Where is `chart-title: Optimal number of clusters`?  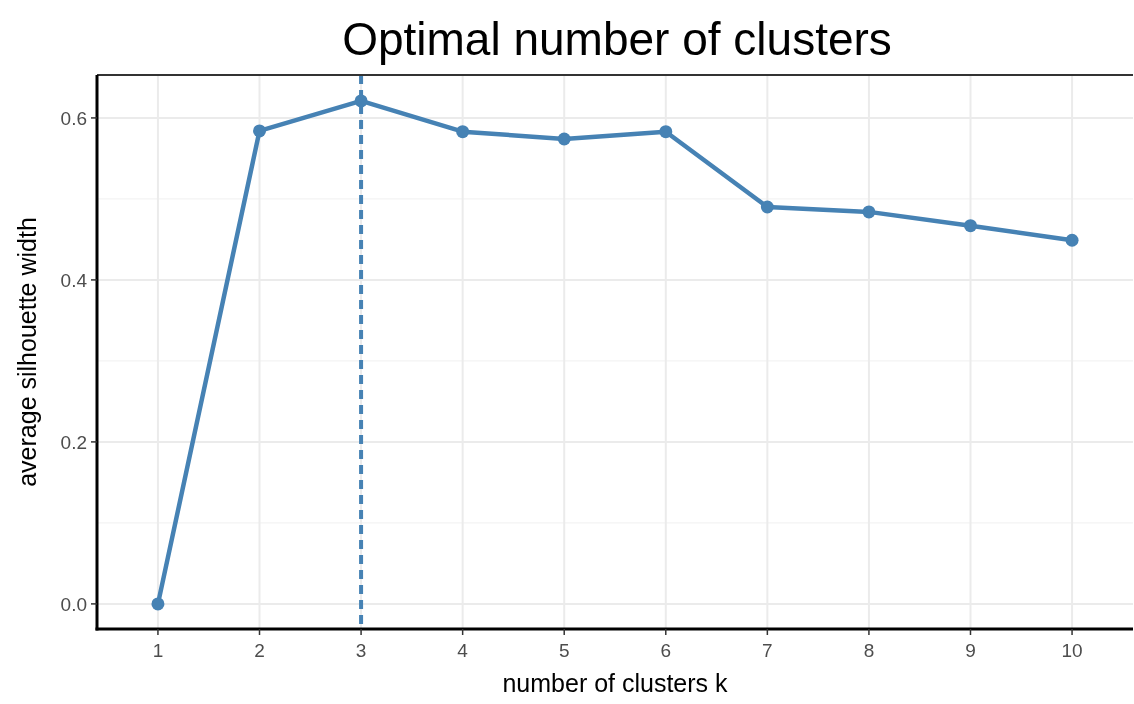
chart-title: Optimal number of clusters is located at coordinates (617, 39).